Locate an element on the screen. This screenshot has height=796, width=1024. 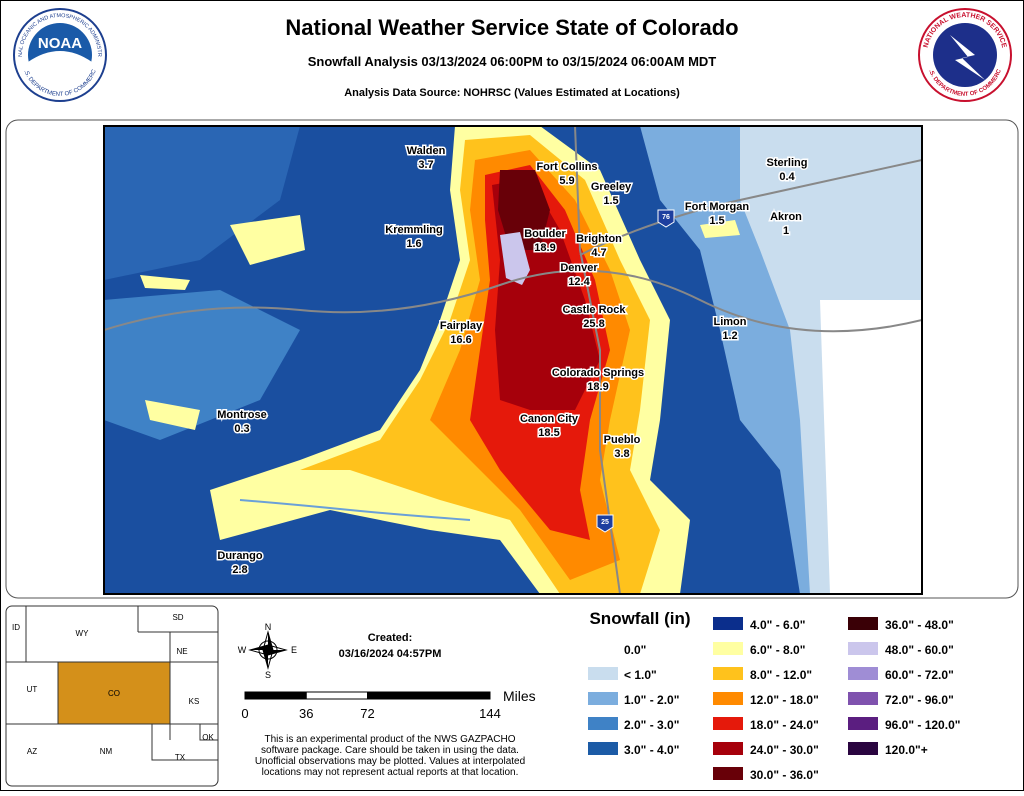
legend-label: 0.0" is located at coordinates (635, 650).